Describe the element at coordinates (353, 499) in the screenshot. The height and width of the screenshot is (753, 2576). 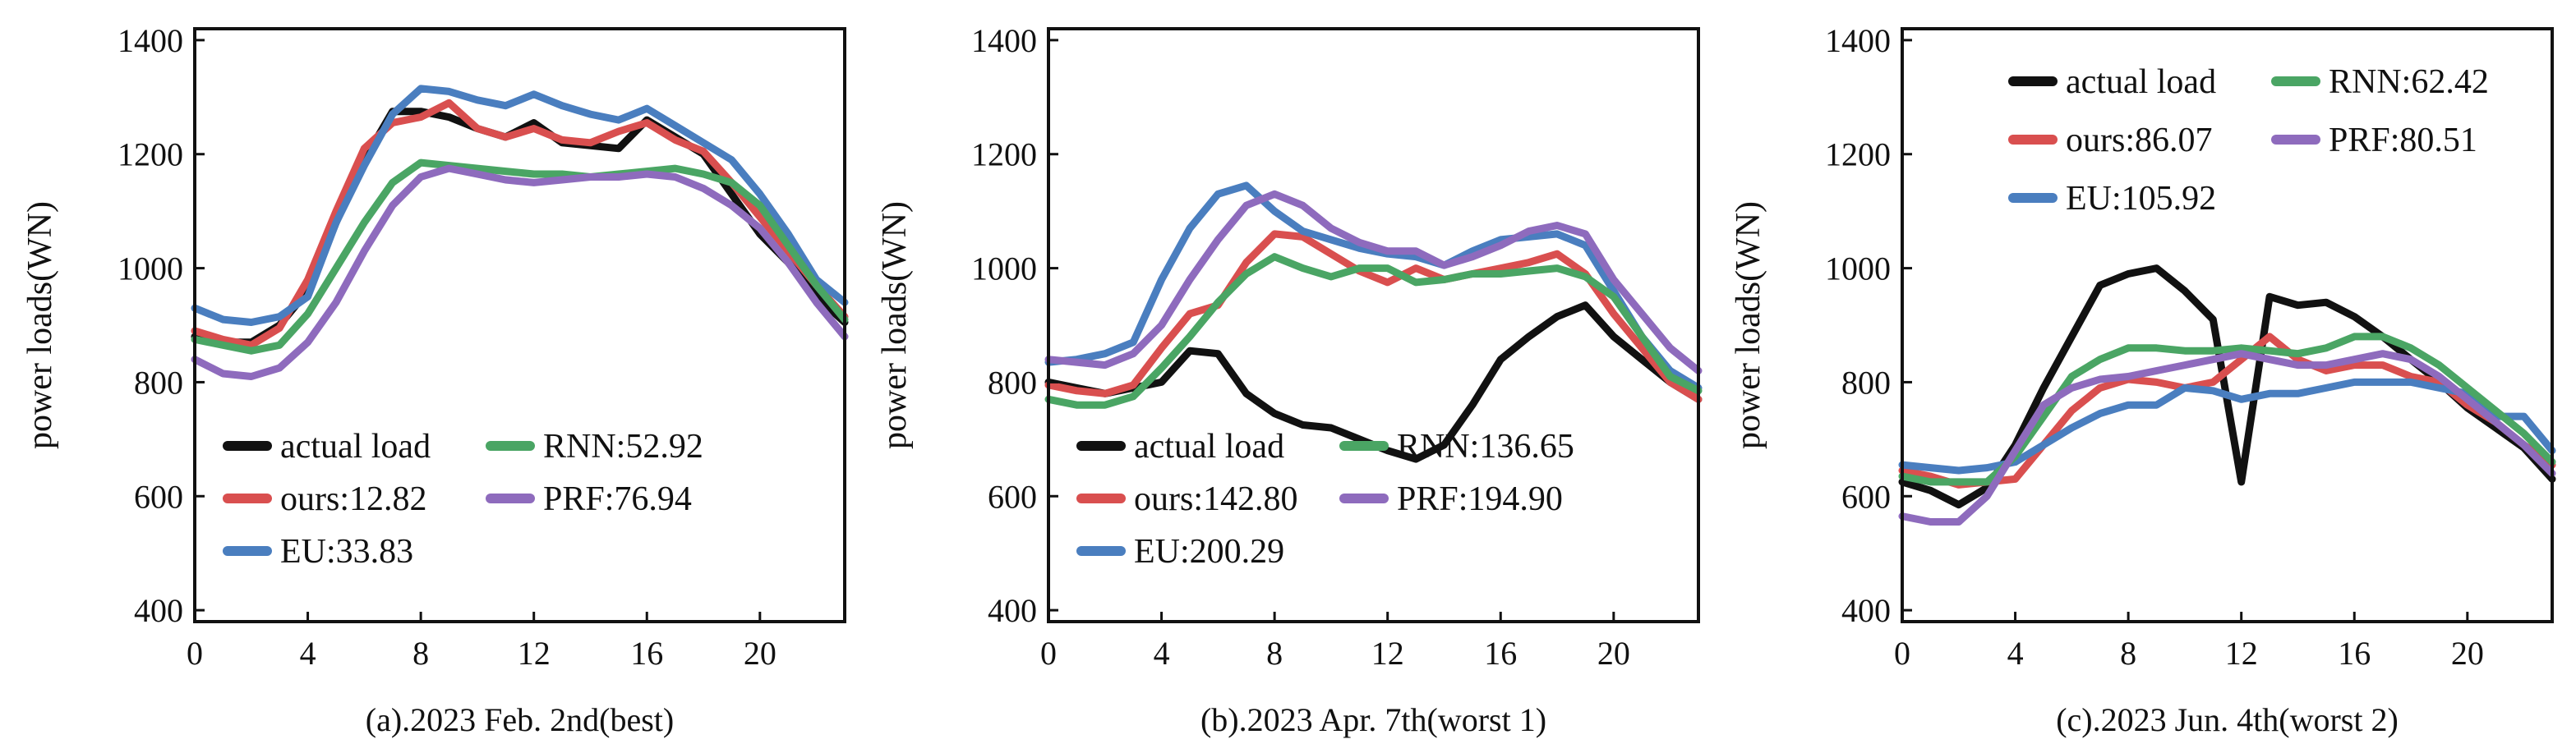
I see `legend-label-ours: ours:12.82` at that location.